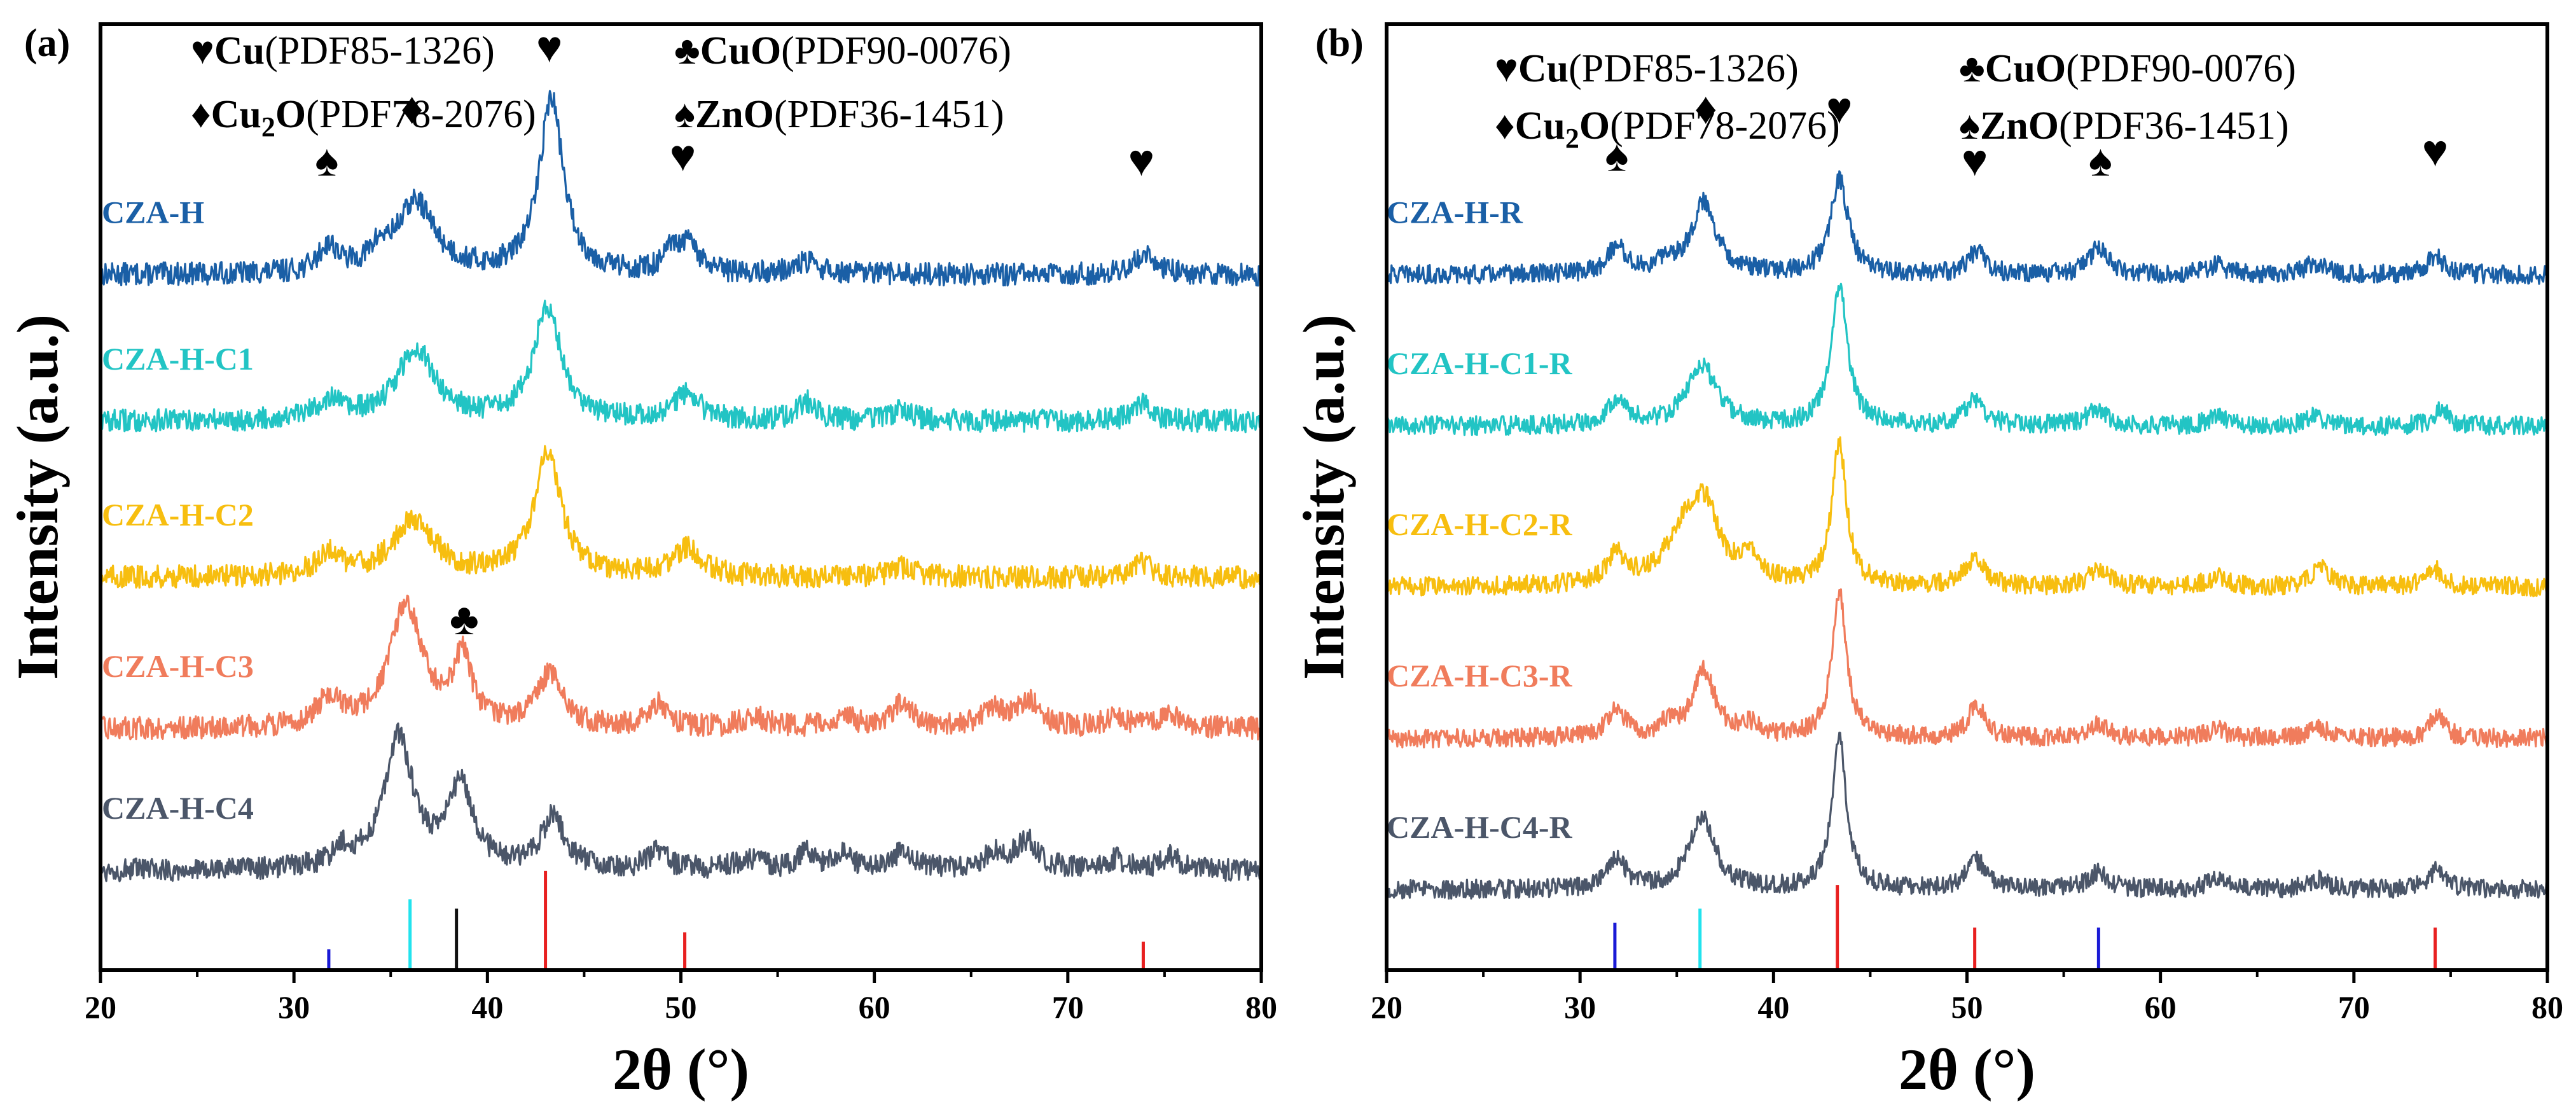  I want to click on series-label: CZA-H-C4, so click(178, 808).